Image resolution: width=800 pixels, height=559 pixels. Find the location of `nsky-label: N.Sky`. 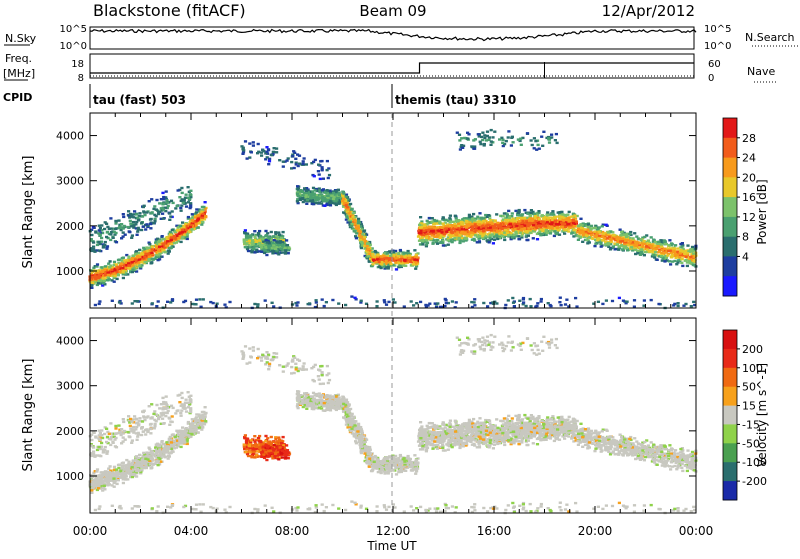

nsky-label: N.Sky is located at coordinates (21, 38).